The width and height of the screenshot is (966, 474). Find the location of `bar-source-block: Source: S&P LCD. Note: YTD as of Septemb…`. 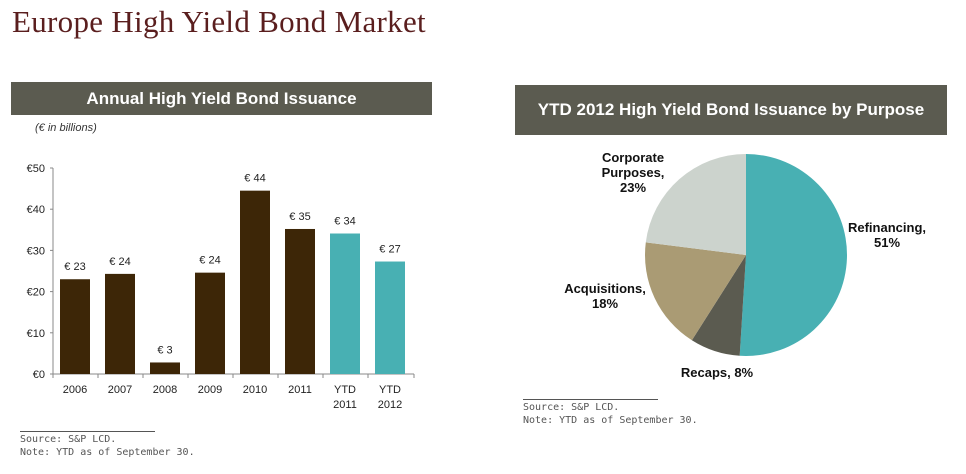

bar-source-block: Source: S&P LCD. Note: YTD as of Septemb… is located at coordinates (107, 445).